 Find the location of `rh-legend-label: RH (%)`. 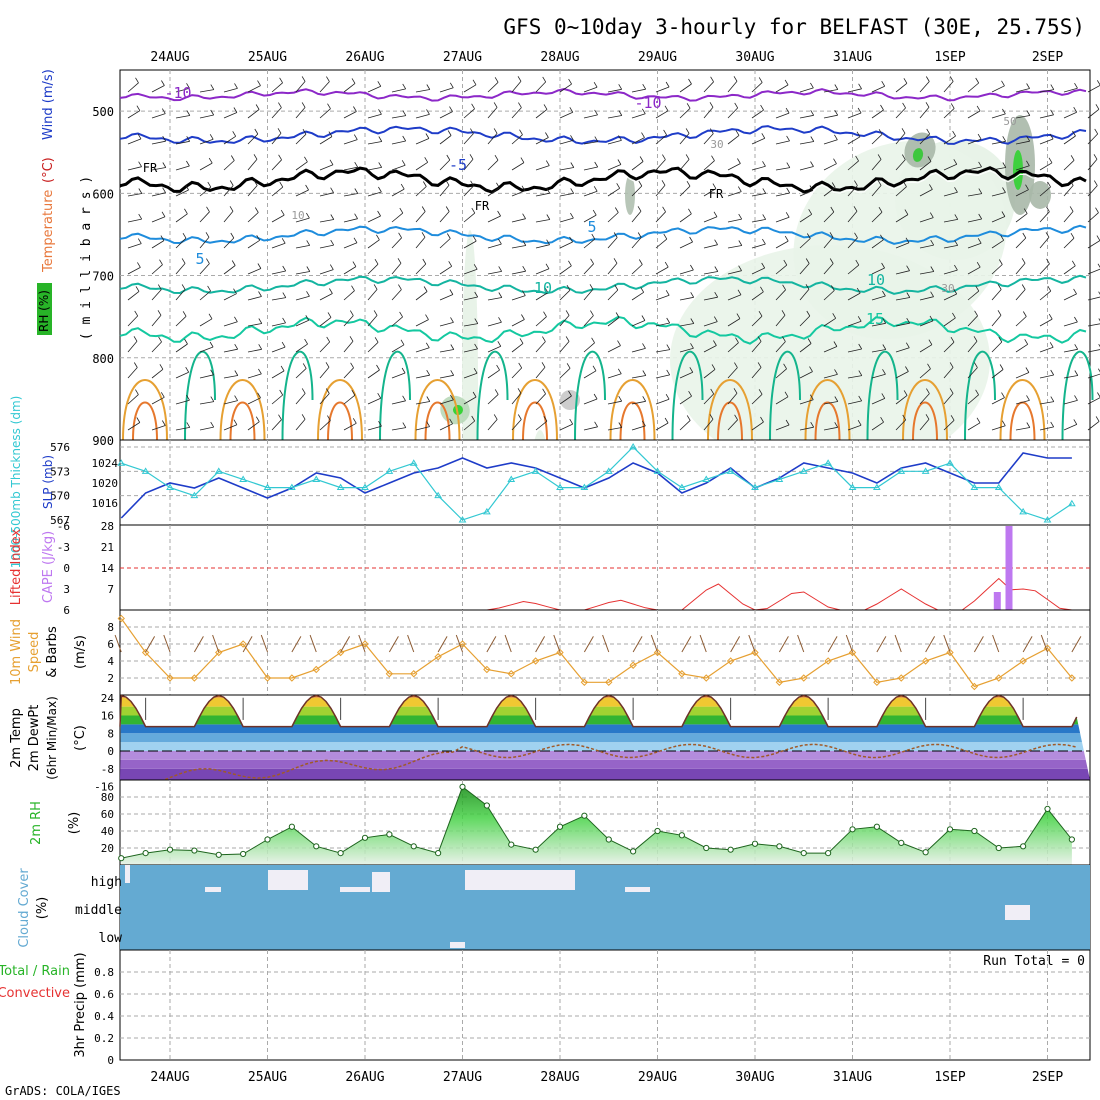

rh-legend-label: RH (%) is located at coordinates (44, 311).